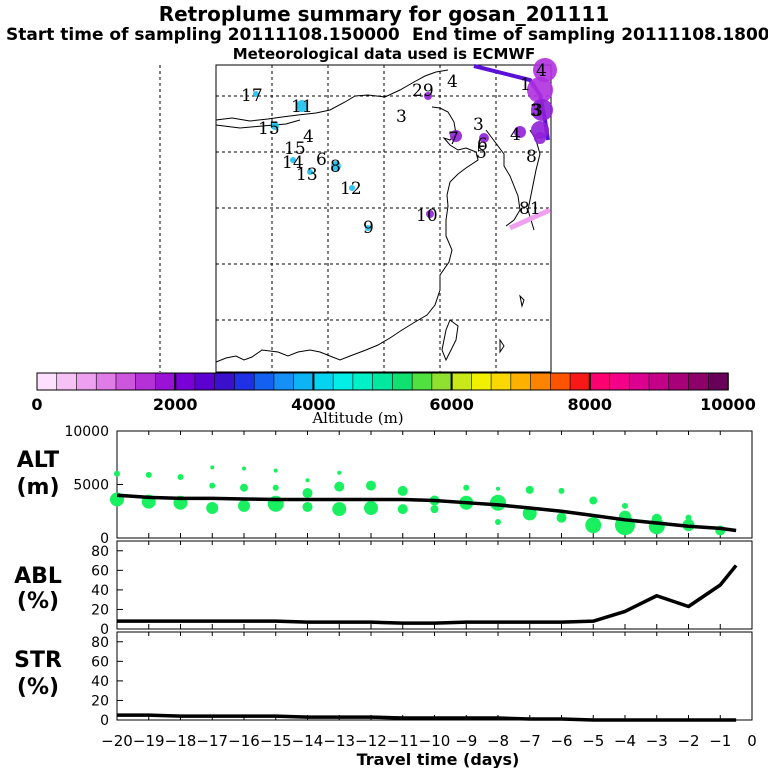 The image size is (768, 768). What do you see at coordinates (203, 35) in the screenshot?
I see `start-time-text: Start time of sampling 20111108.150000` at bounding box center [203, 35].